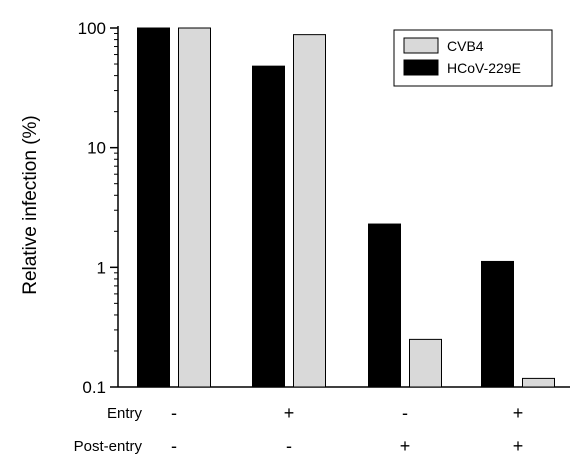 Image resolution: width=573 pixels, height=459 pixels. I want to click on y-axis: 0.1 1 10 100, so click(98, 208).